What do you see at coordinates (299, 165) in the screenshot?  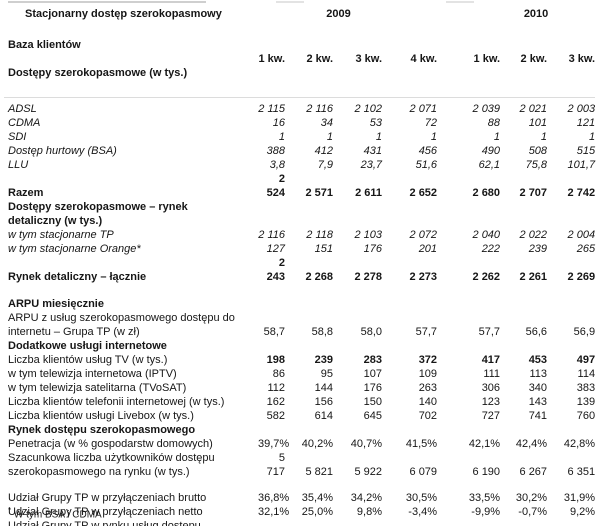 I see `table-row: LLU 3,8 7,9 23,7 51,6 62,1 75,8 101,7` at bounding box center [299, 165].